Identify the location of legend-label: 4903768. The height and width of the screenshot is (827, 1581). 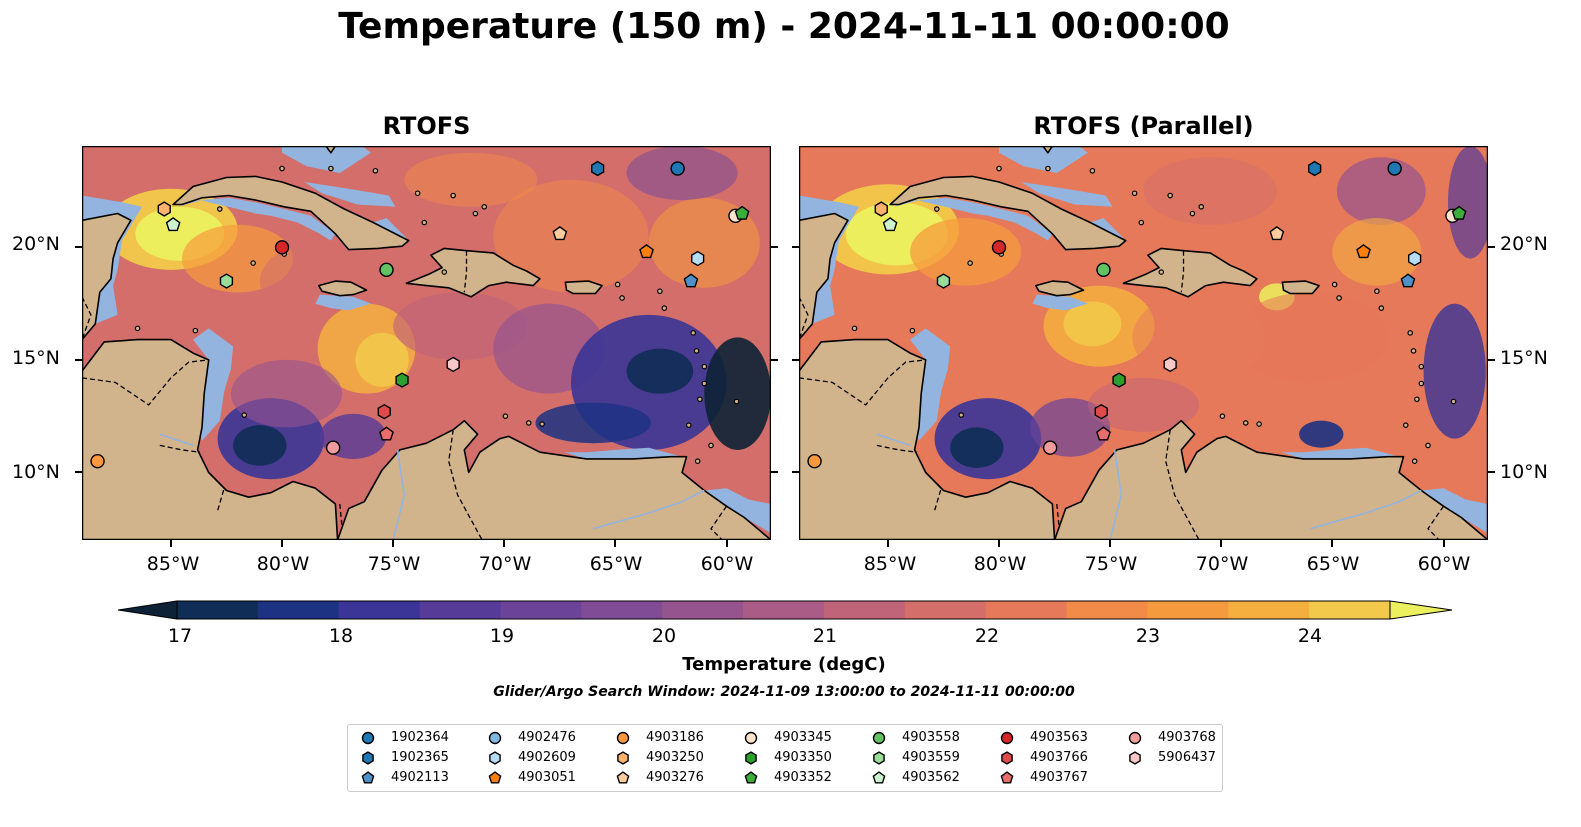
(1187, 737).